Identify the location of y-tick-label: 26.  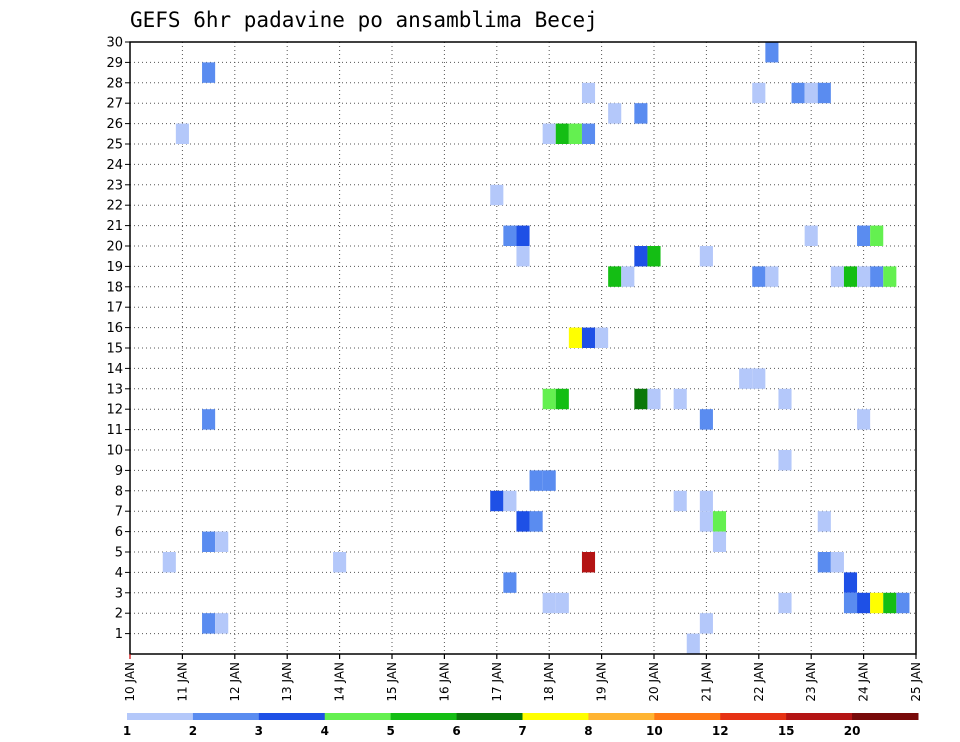
(114, 124).